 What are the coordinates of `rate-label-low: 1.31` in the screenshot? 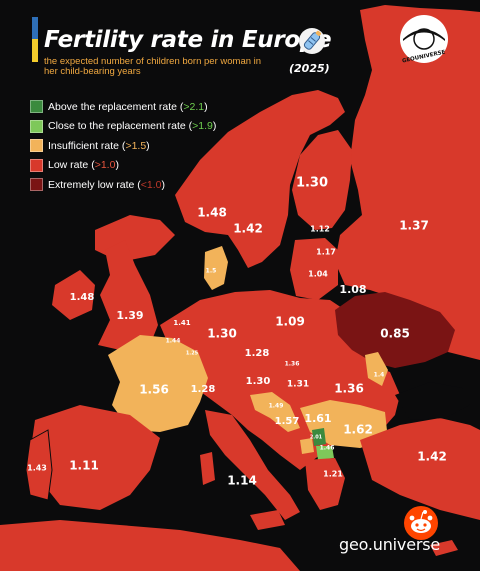 It's located at (298, 385).